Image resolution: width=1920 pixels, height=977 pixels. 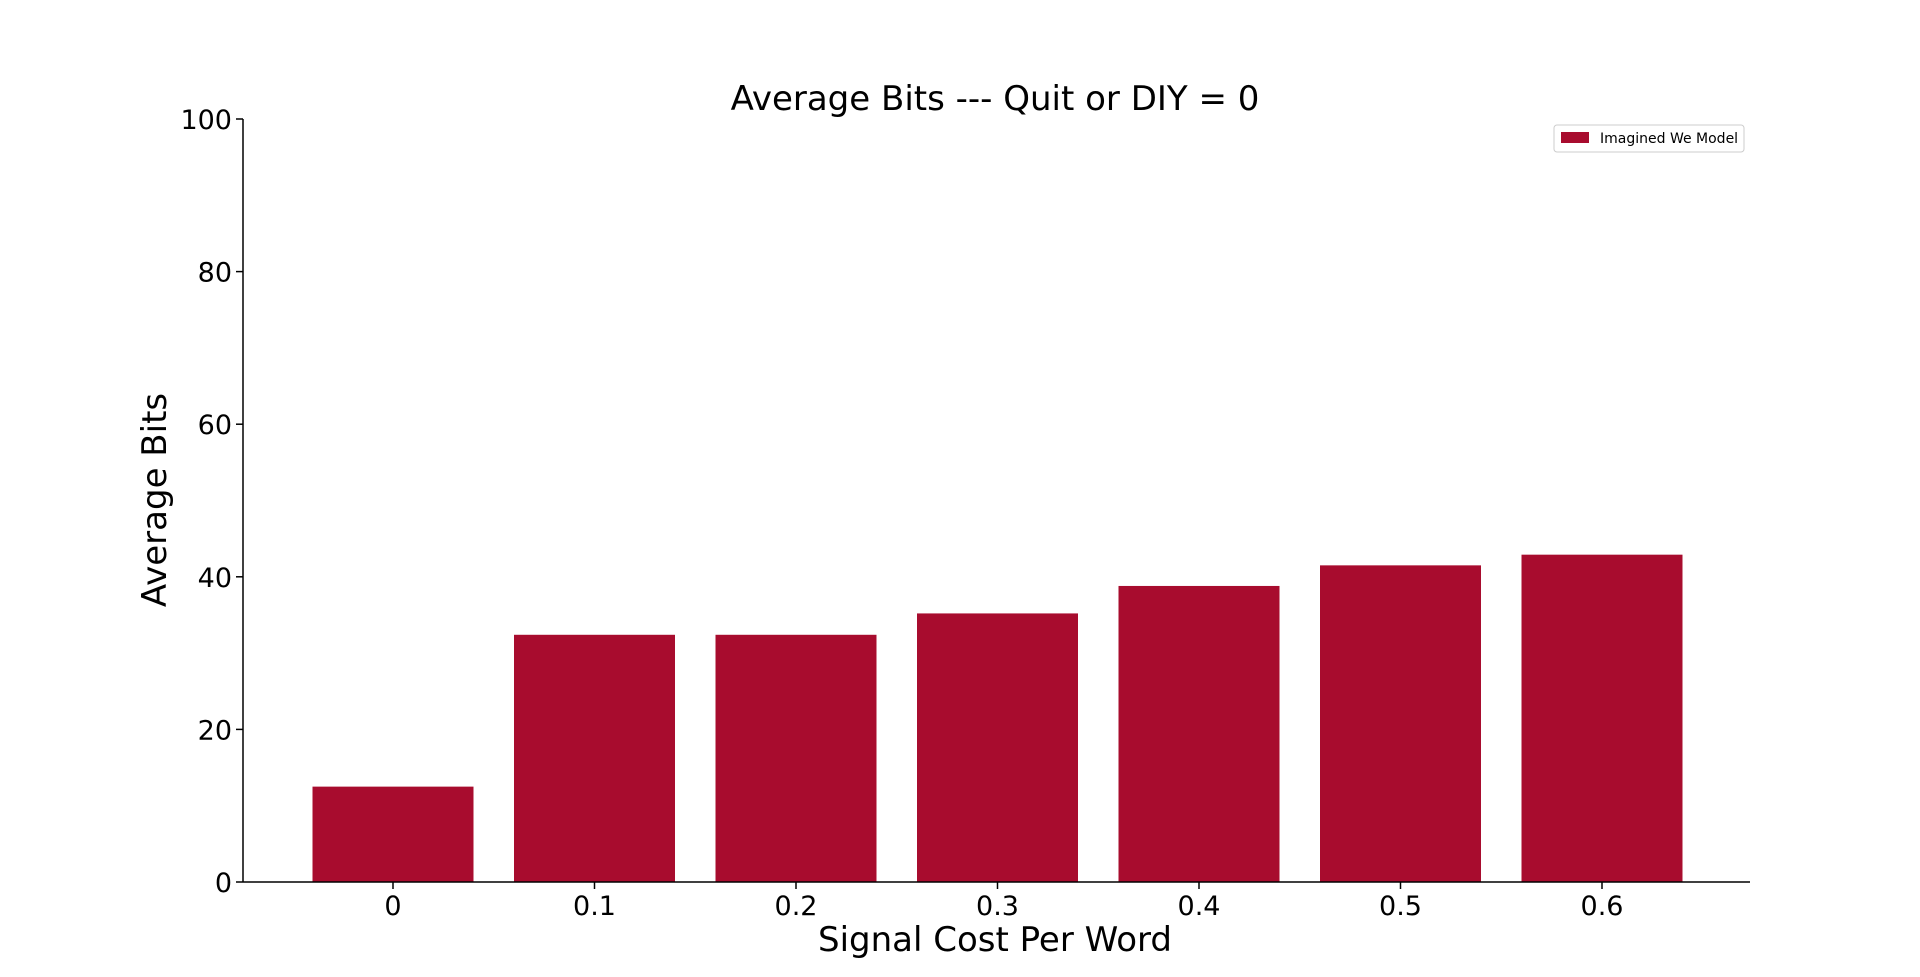 What do you see at coordinates (796, 906) in the screenshot?
I see `x-tick-label: 0.2` at bounding box center [796, 906].